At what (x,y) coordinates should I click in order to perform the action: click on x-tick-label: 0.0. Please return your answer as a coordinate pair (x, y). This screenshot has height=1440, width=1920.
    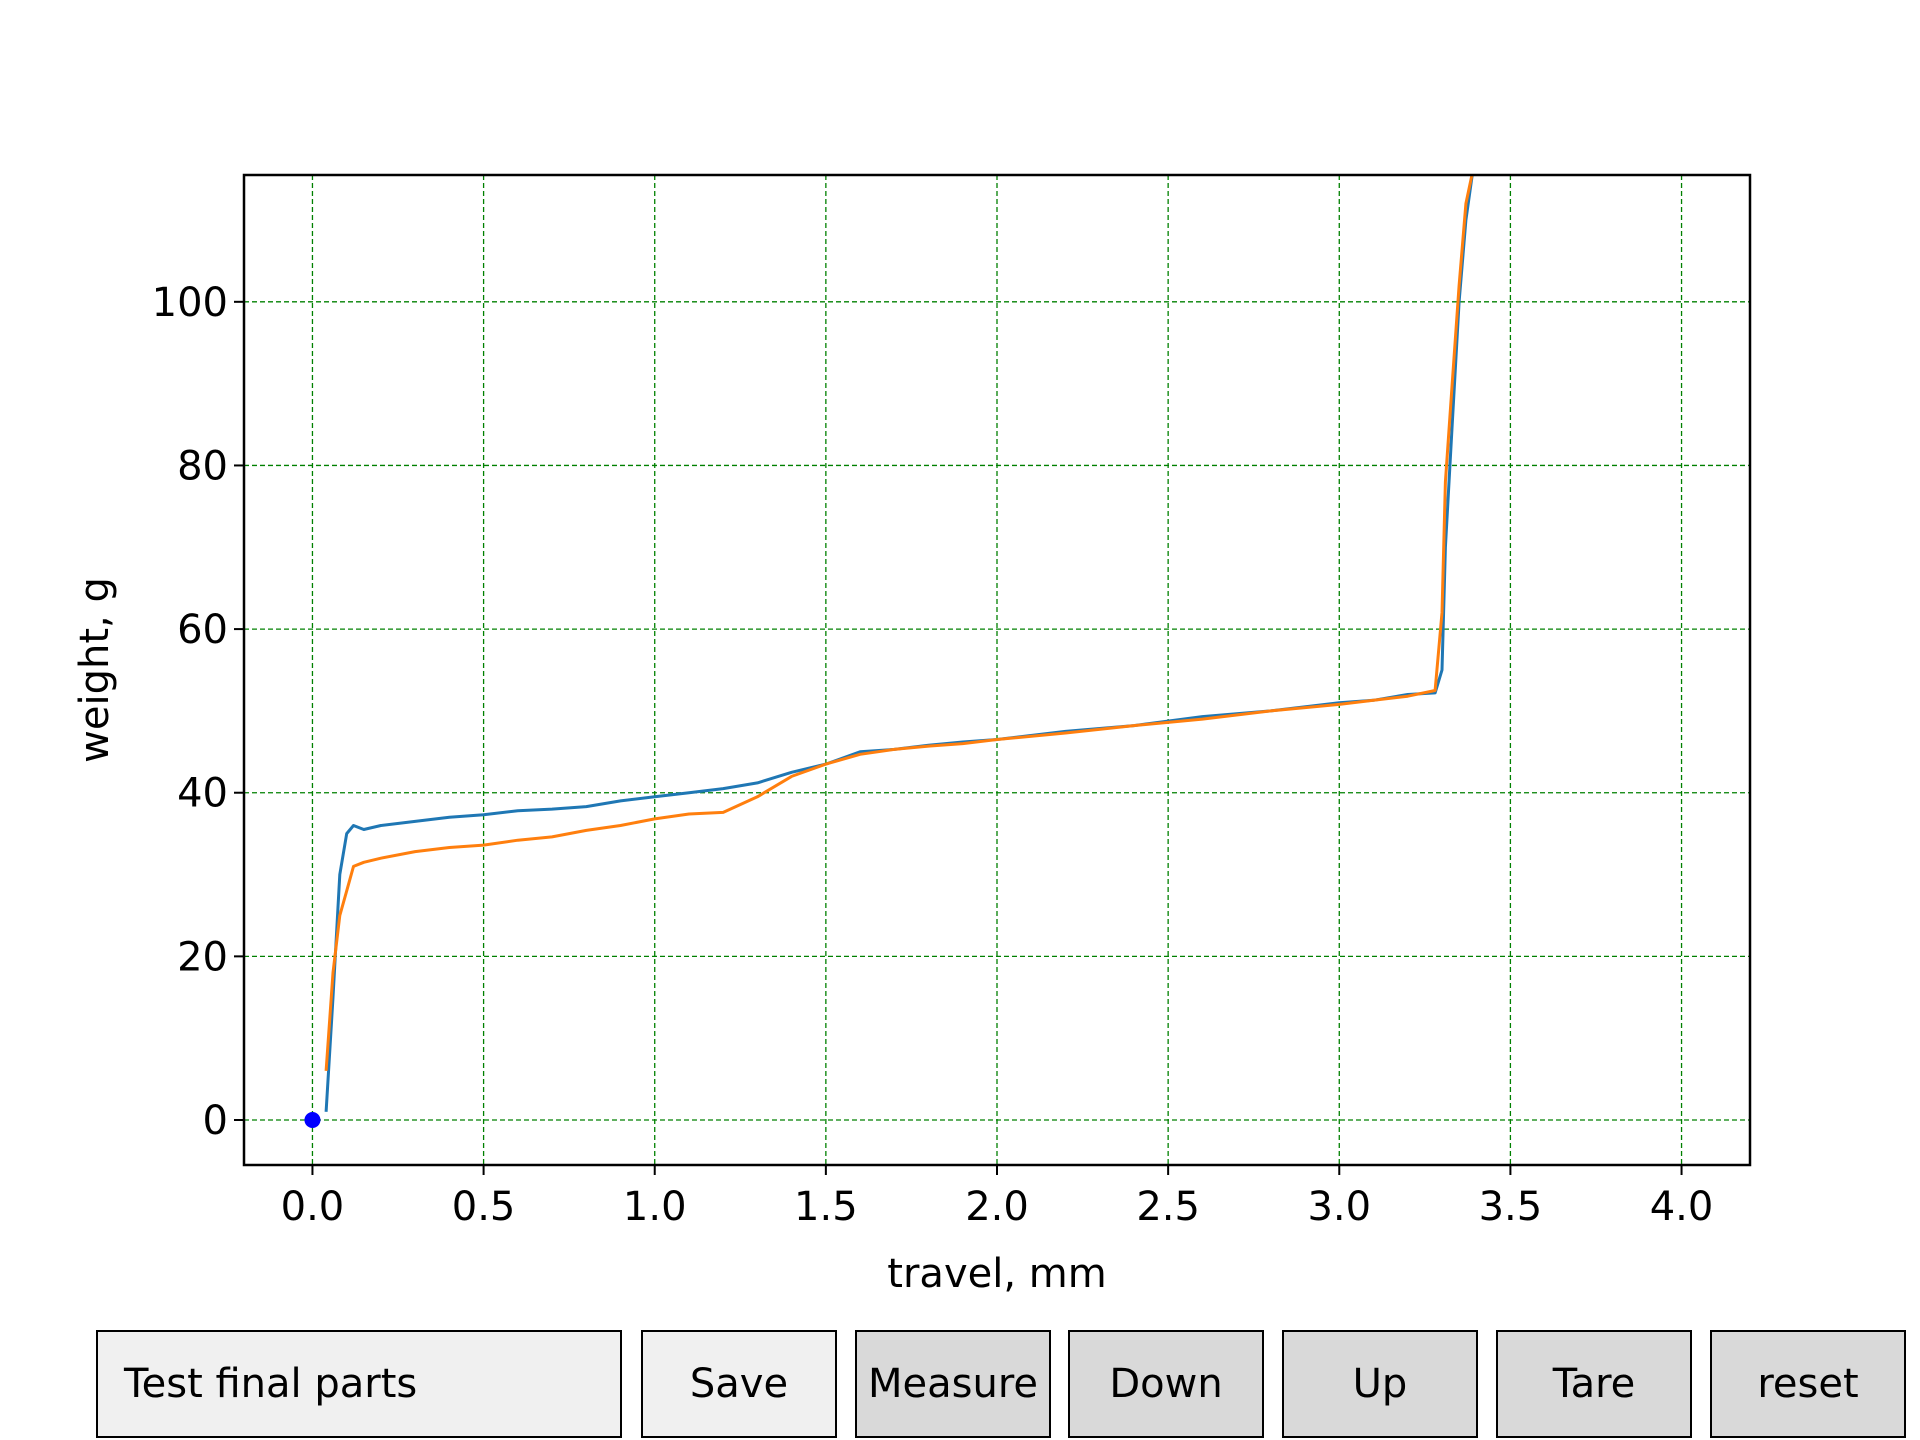
    Looking at the image, I should click on (313, 1207).